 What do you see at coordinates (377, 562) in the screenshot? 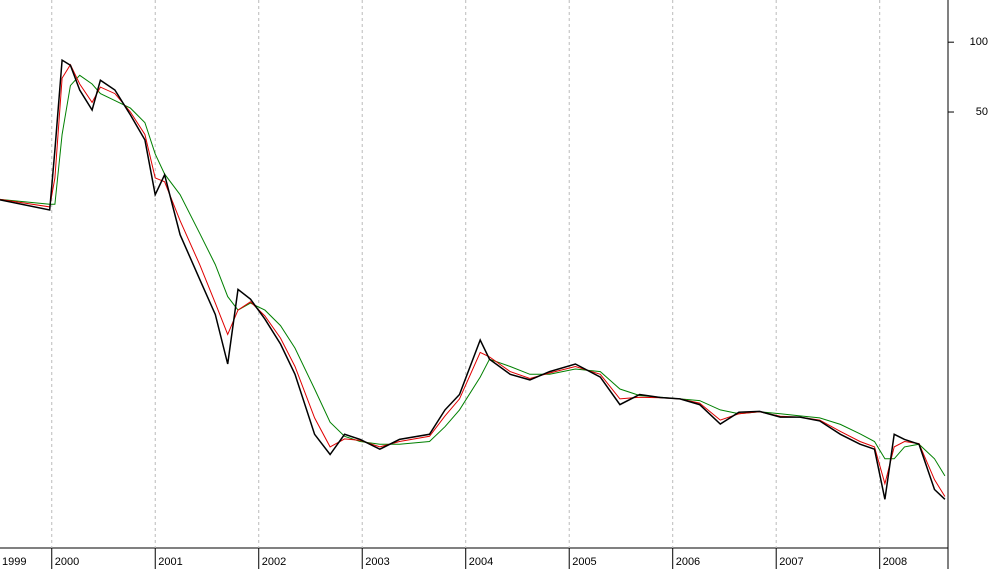
I see `x-tick-label: 2003` at bounding box center [377, 562].